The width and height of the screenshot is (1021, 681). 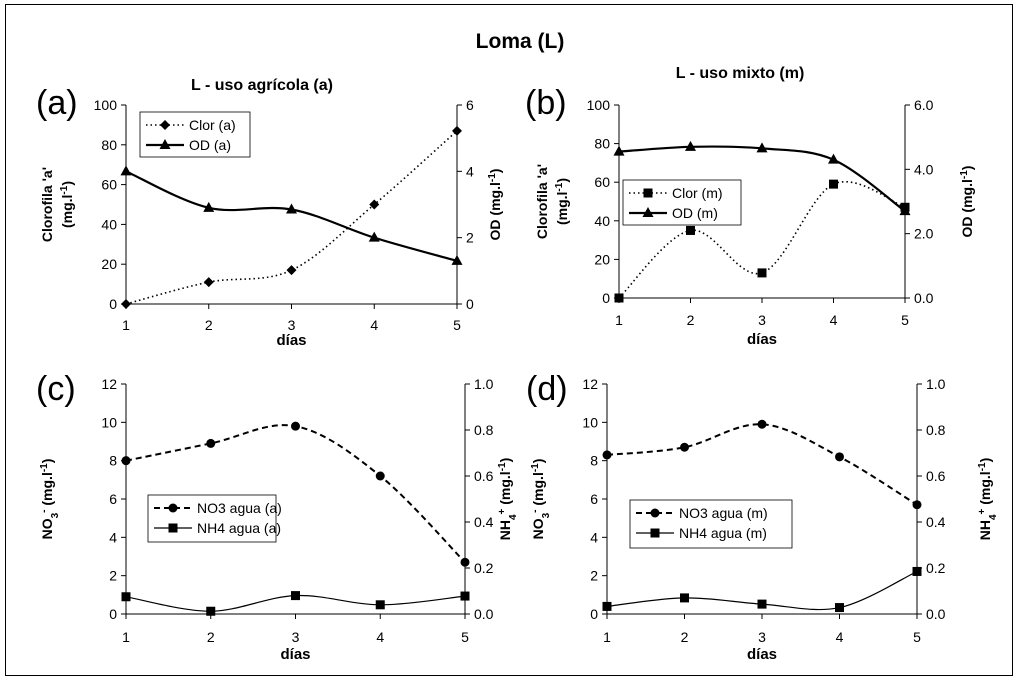 I want to click on left-tick-label: 6, so click(x=113, y=499).